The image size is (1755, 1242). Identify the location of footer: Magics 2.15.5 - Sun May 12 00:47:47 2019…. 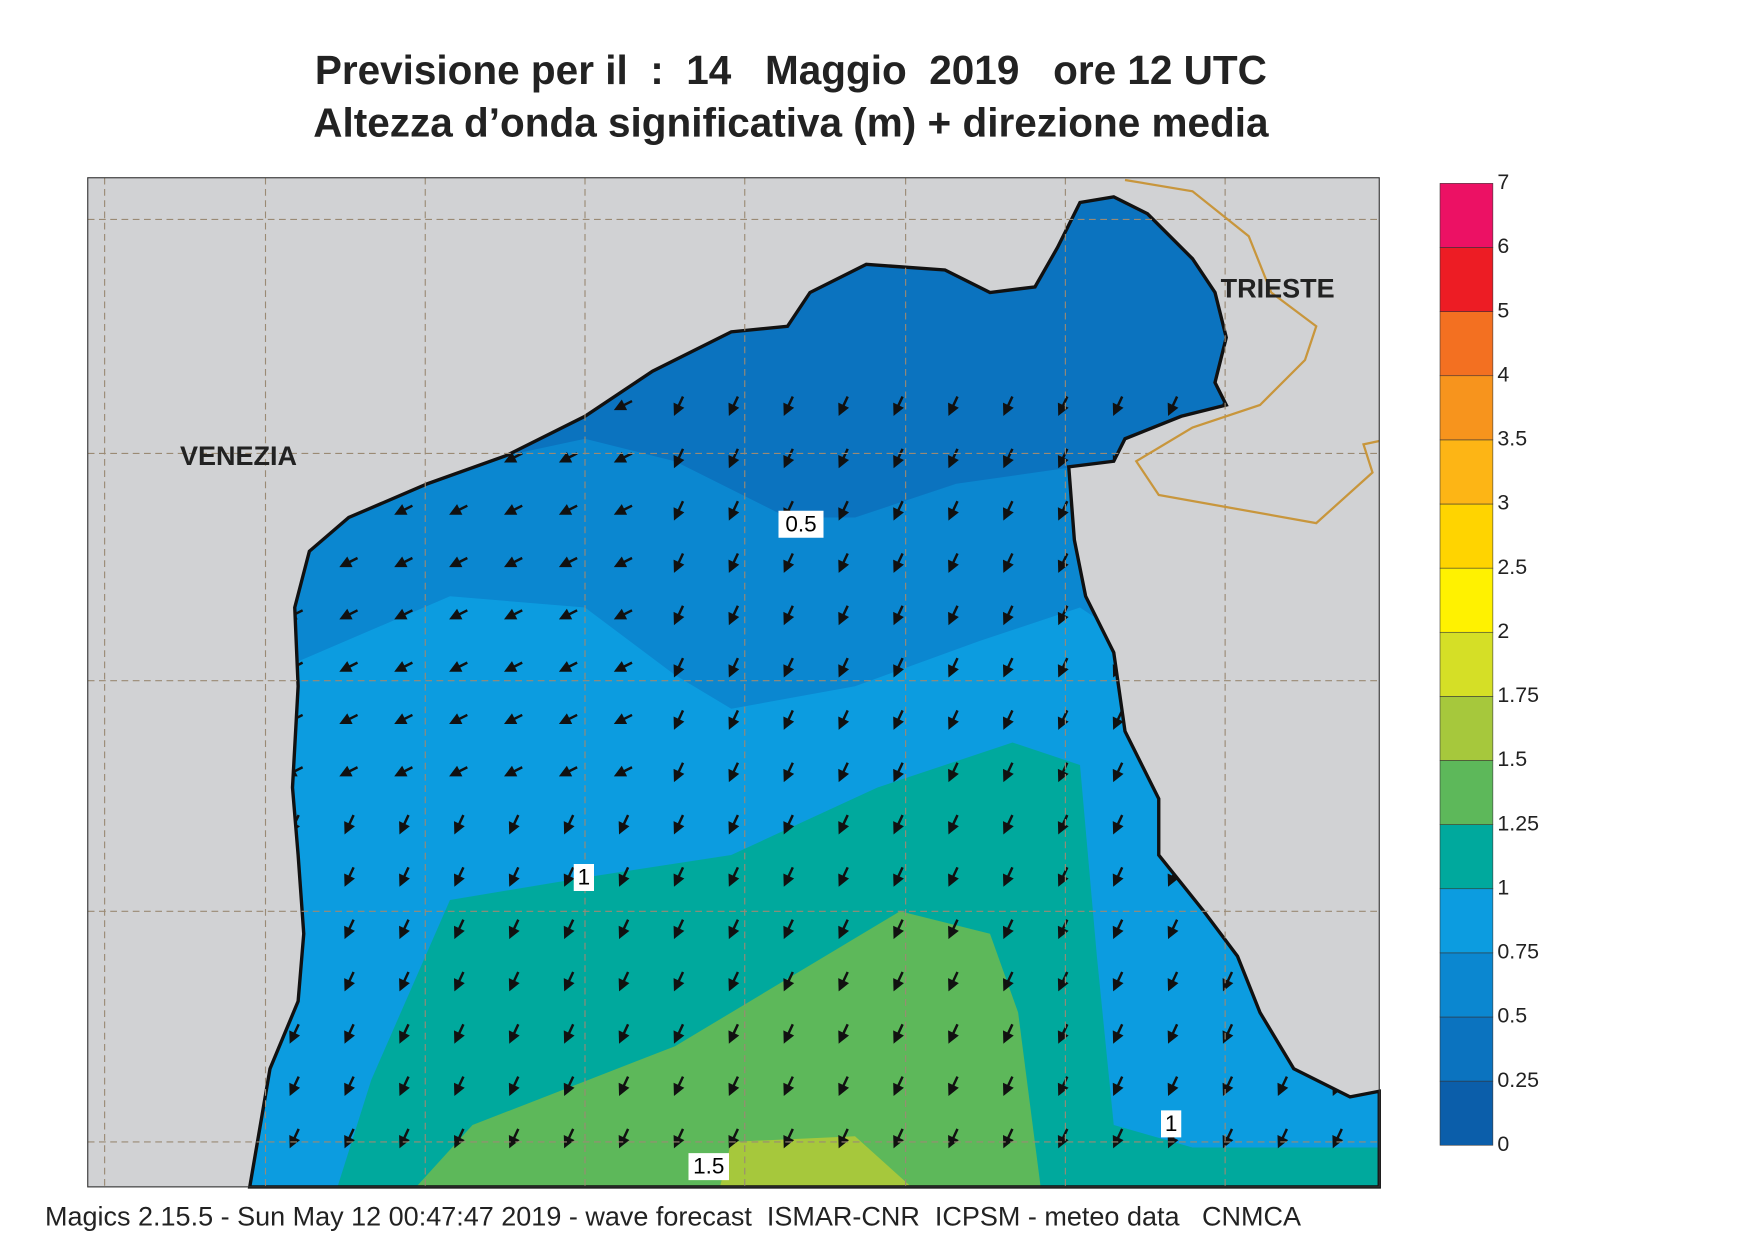
(673, 1217).